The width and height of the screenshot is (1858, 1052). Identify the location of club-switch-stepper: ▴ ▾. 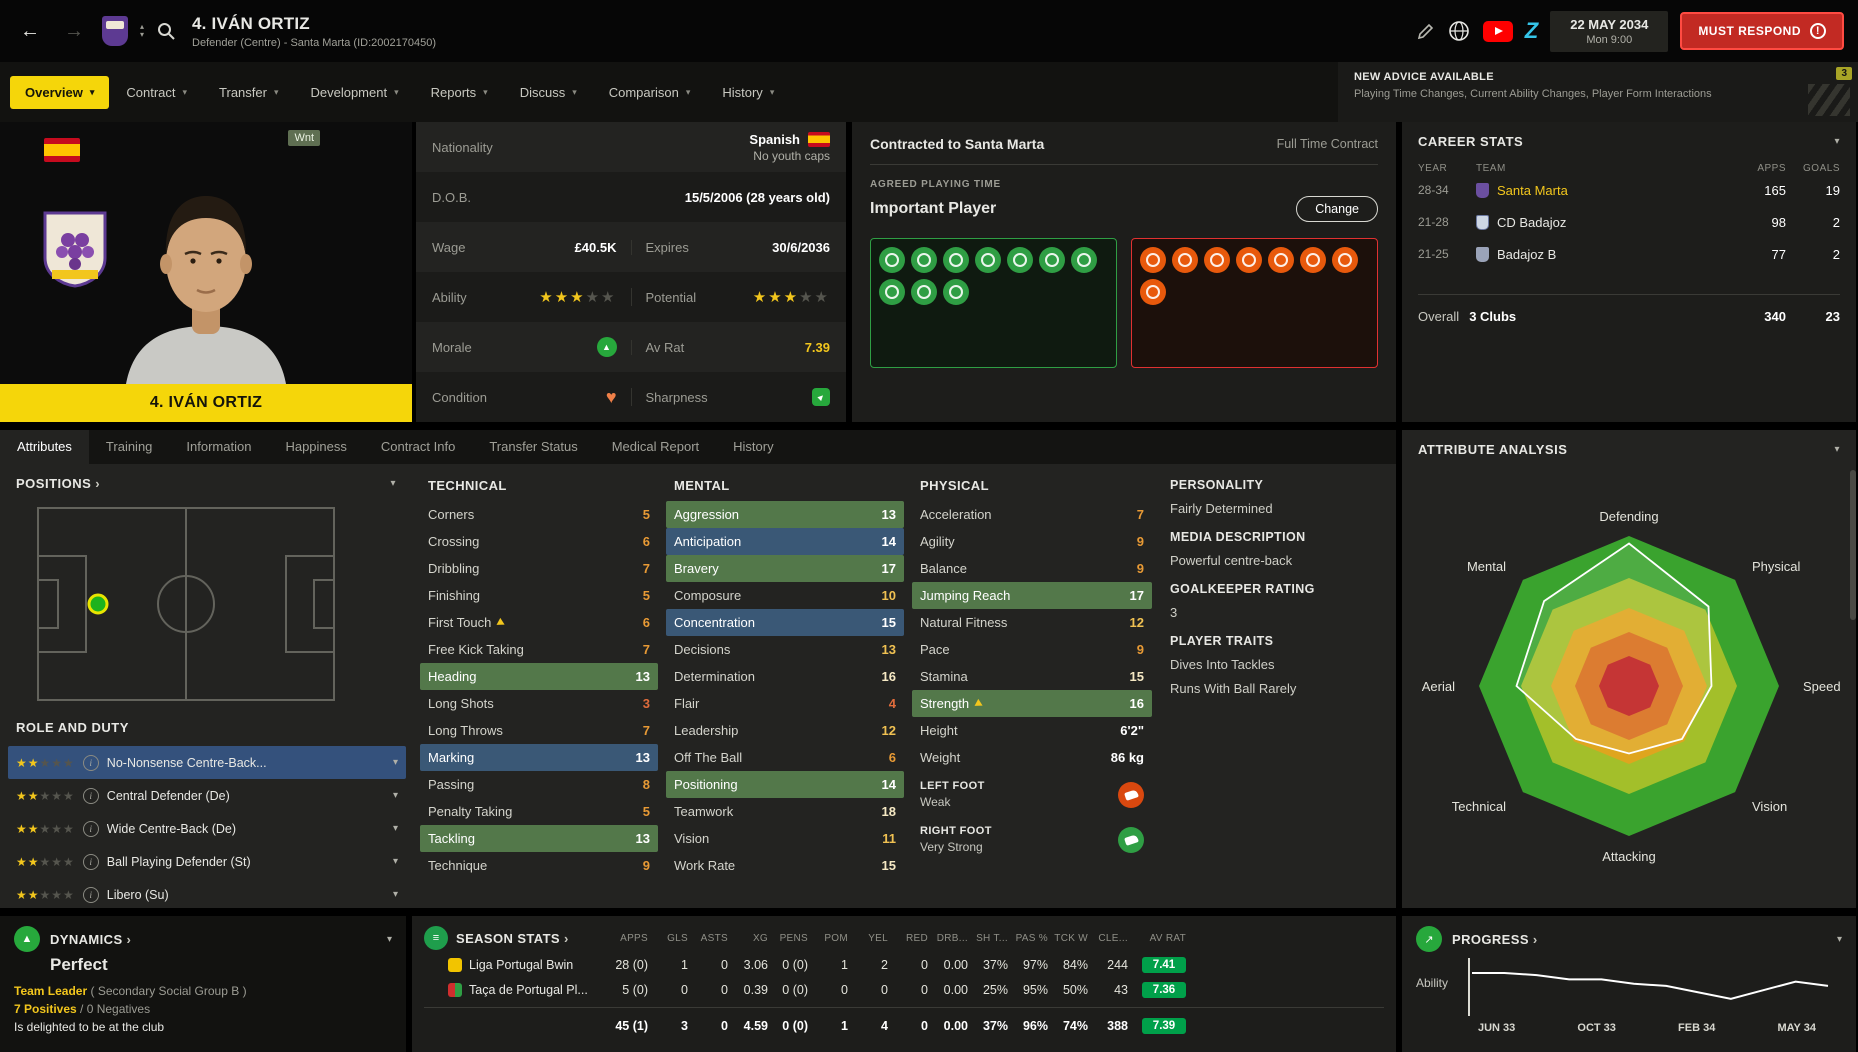
(142, 31).